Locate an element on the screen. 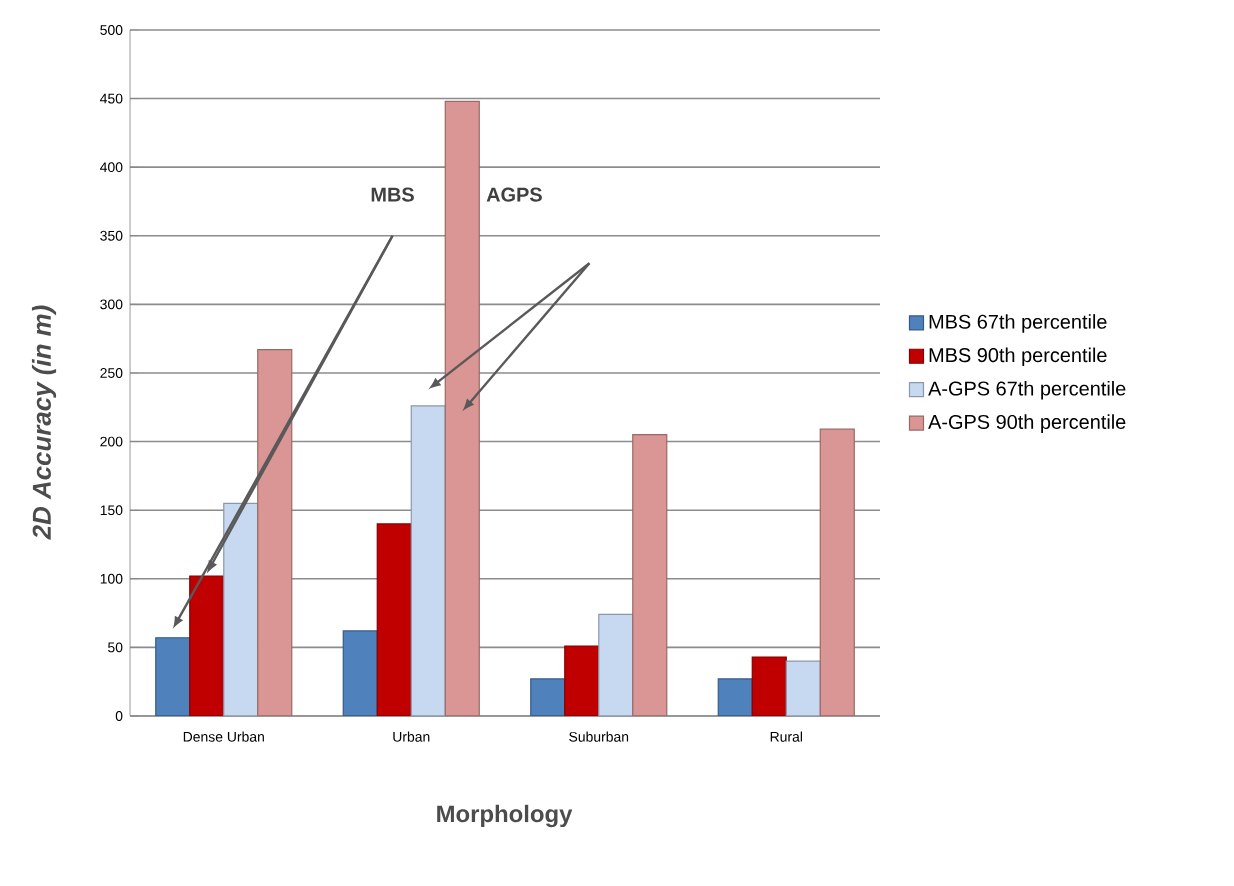  legend-label: A-GPS 90th percentile is located at coordinates (1027, 423).